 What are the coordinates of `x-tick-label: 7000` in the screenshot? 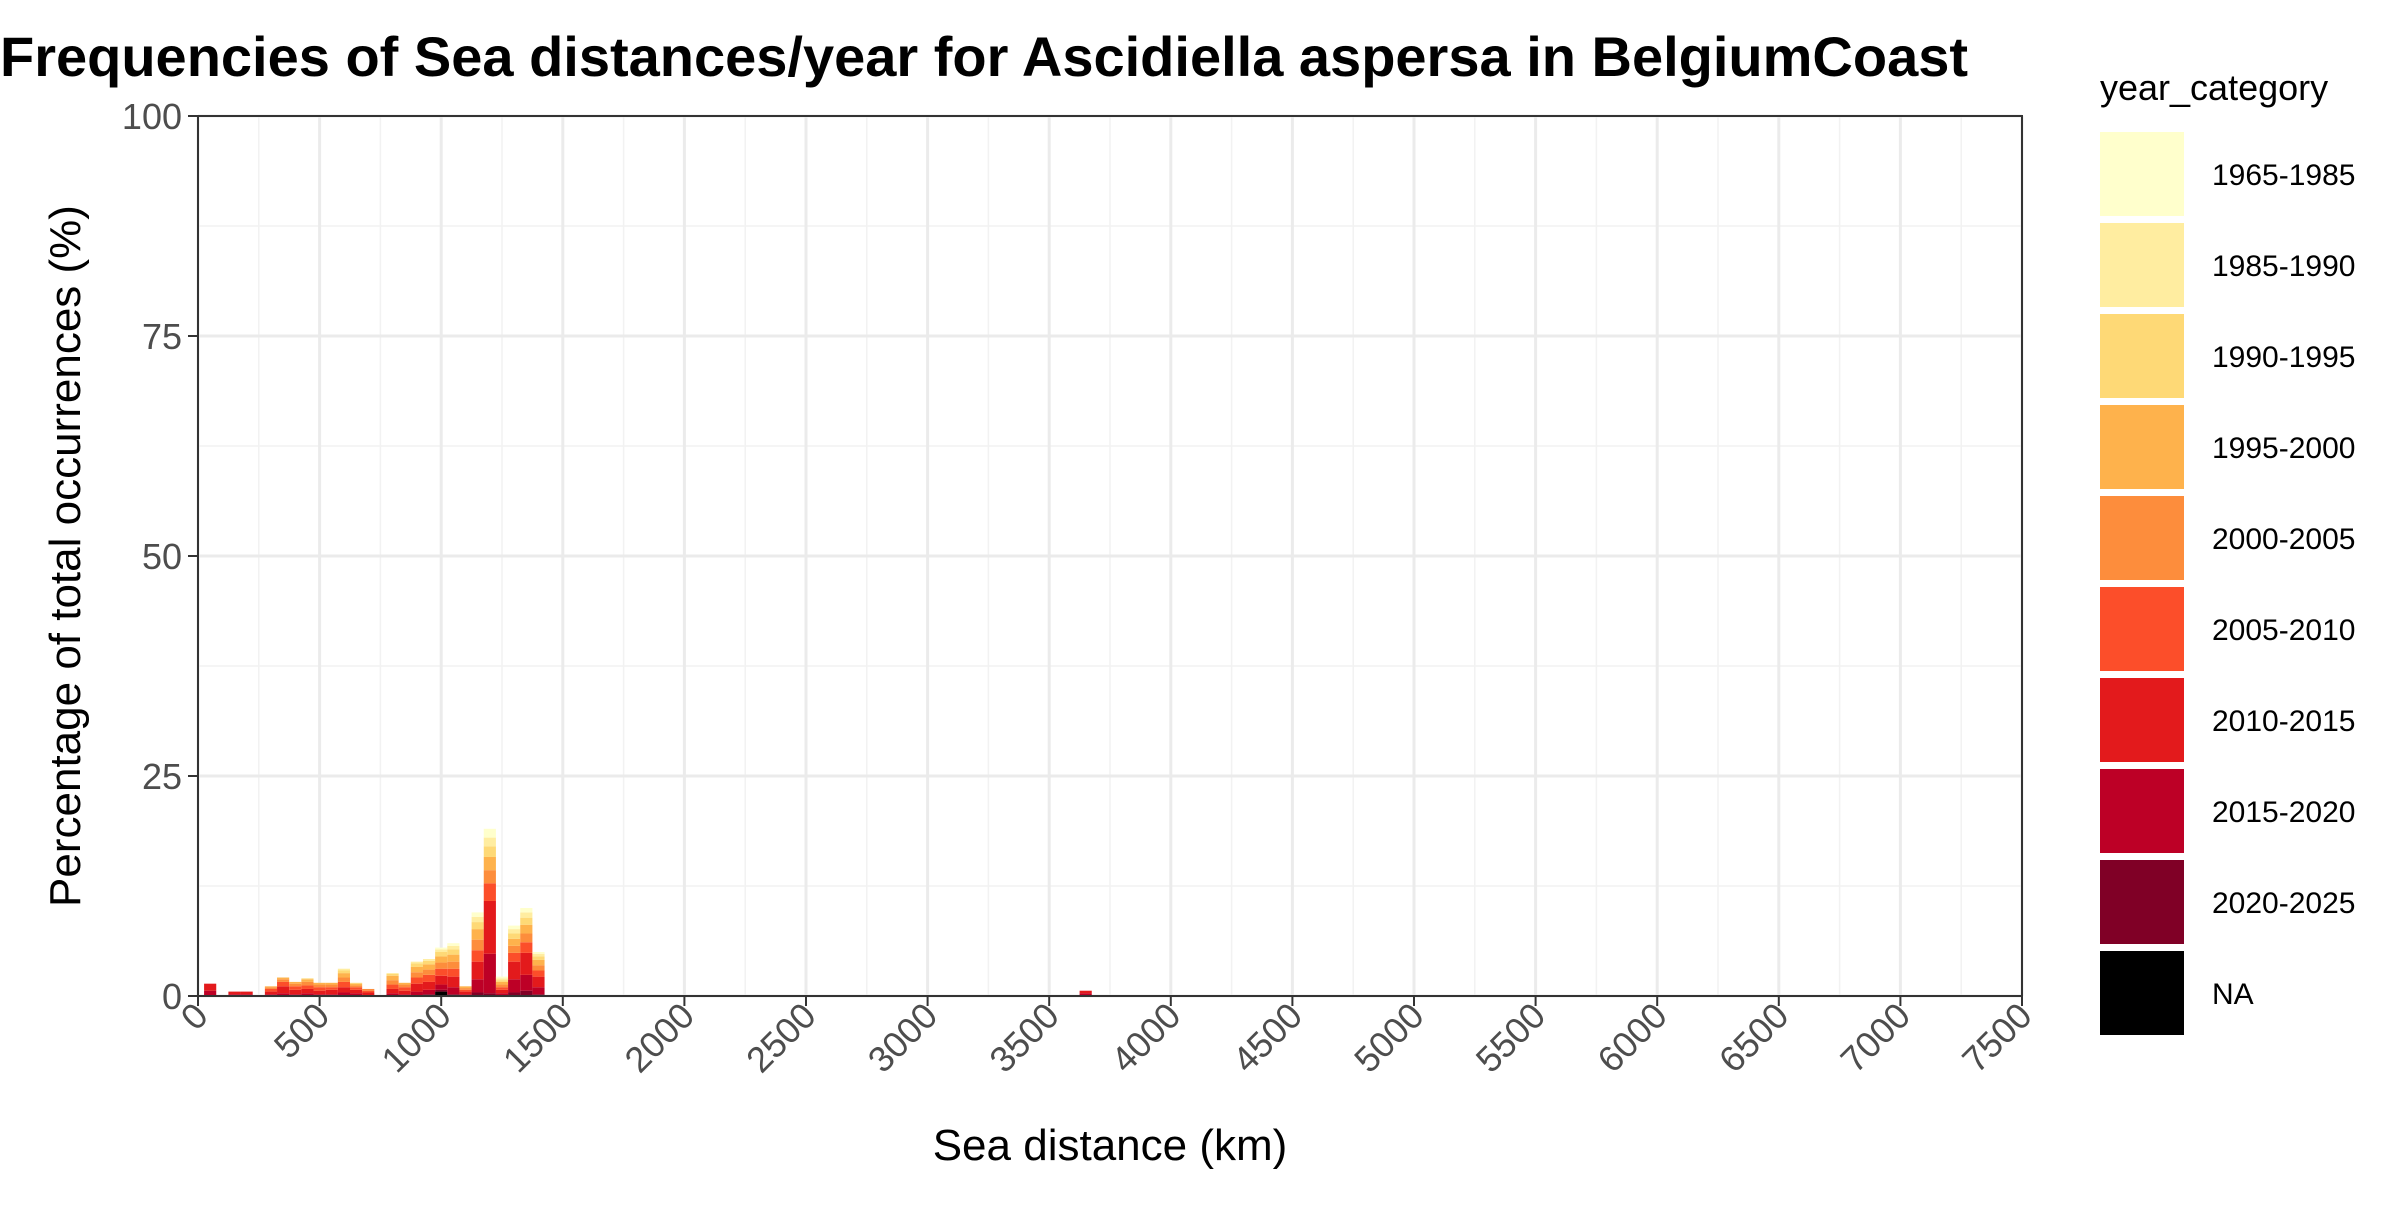 It's located at (1875, 1038).